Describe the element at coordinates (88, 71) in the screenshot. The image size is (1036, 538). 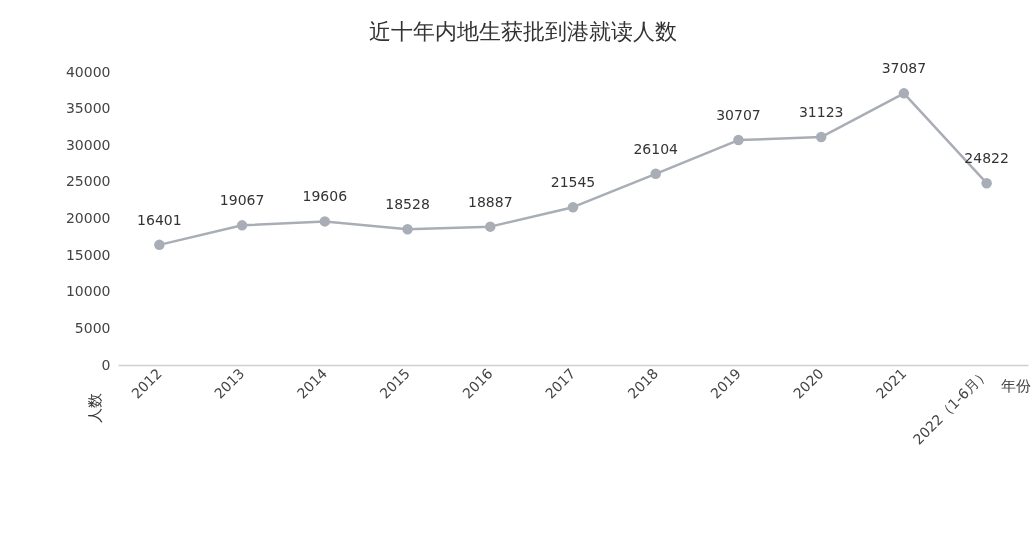
I see `y-tick-label: 40000` at that location.